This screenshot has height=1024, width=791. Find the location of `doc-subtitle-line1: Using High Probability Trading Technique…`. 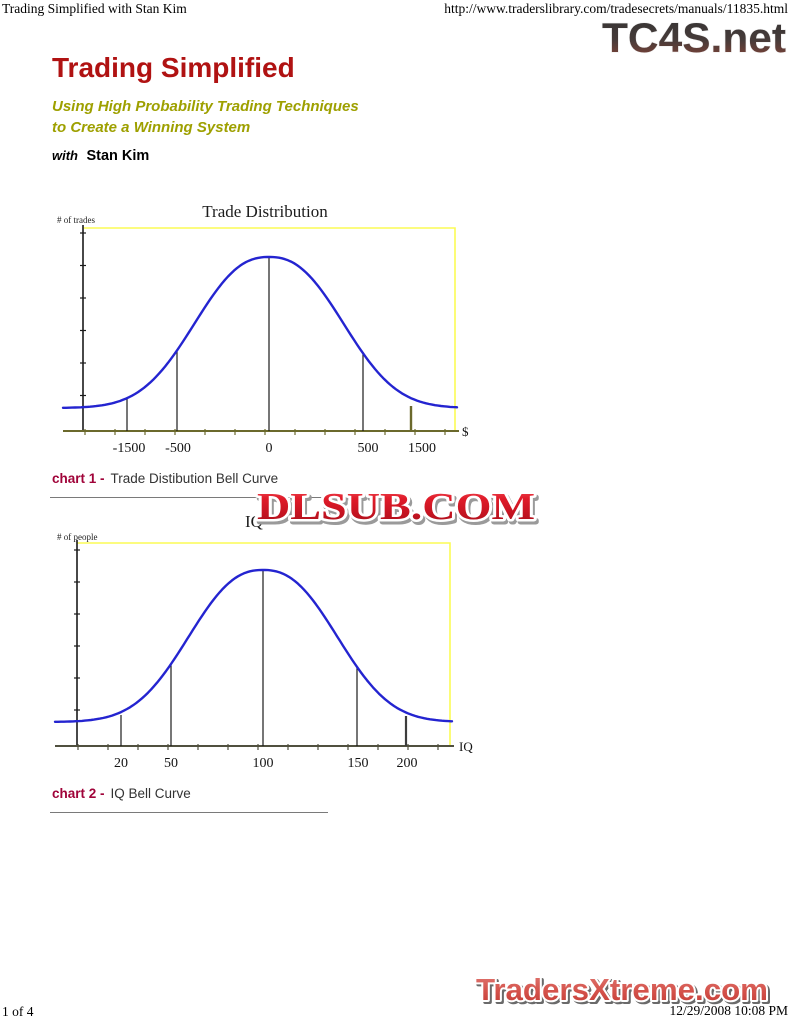

doc-subtitle-line1: Using High Probability Trading Technique… is located at coordinates (205, 106).